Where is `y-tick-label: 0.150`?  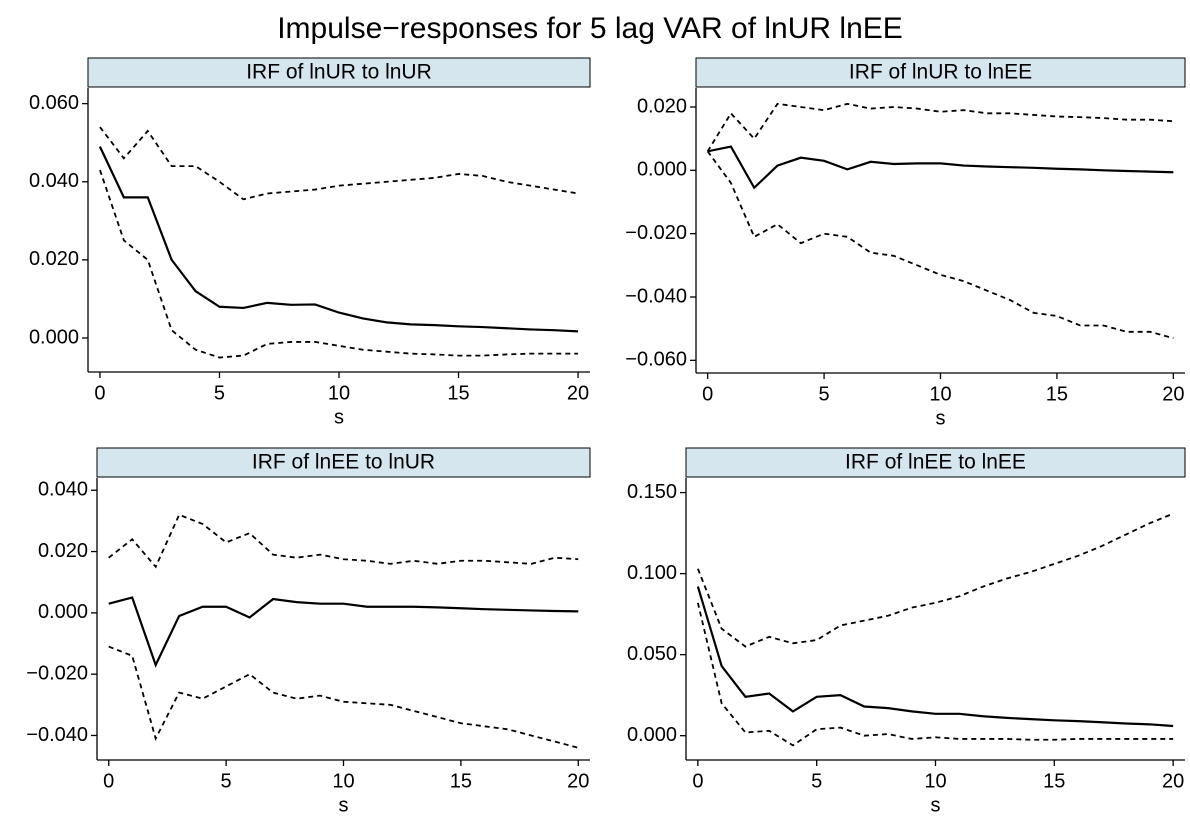 y-tick-label: 0.150 is located at coordinates (652, 492).